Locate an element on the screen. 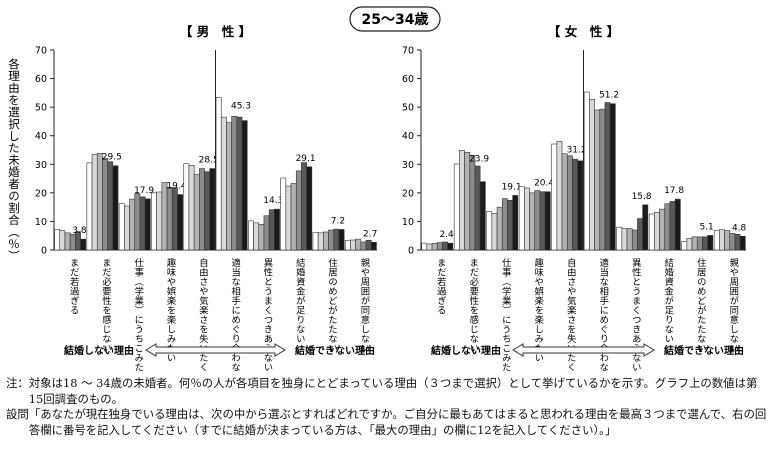  category-label: 適当な相手にめぐり会わない is located at coordinates (235, 314).